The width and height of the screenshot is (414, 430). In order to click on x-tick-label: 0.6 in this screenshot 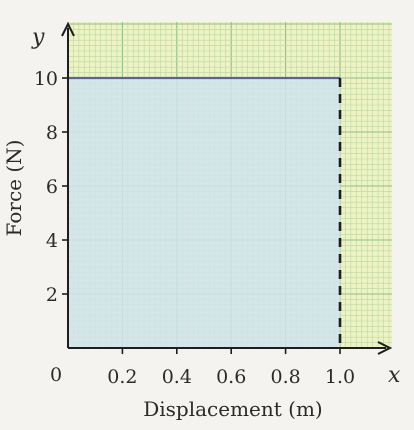, I will do `click(231, 377)`.